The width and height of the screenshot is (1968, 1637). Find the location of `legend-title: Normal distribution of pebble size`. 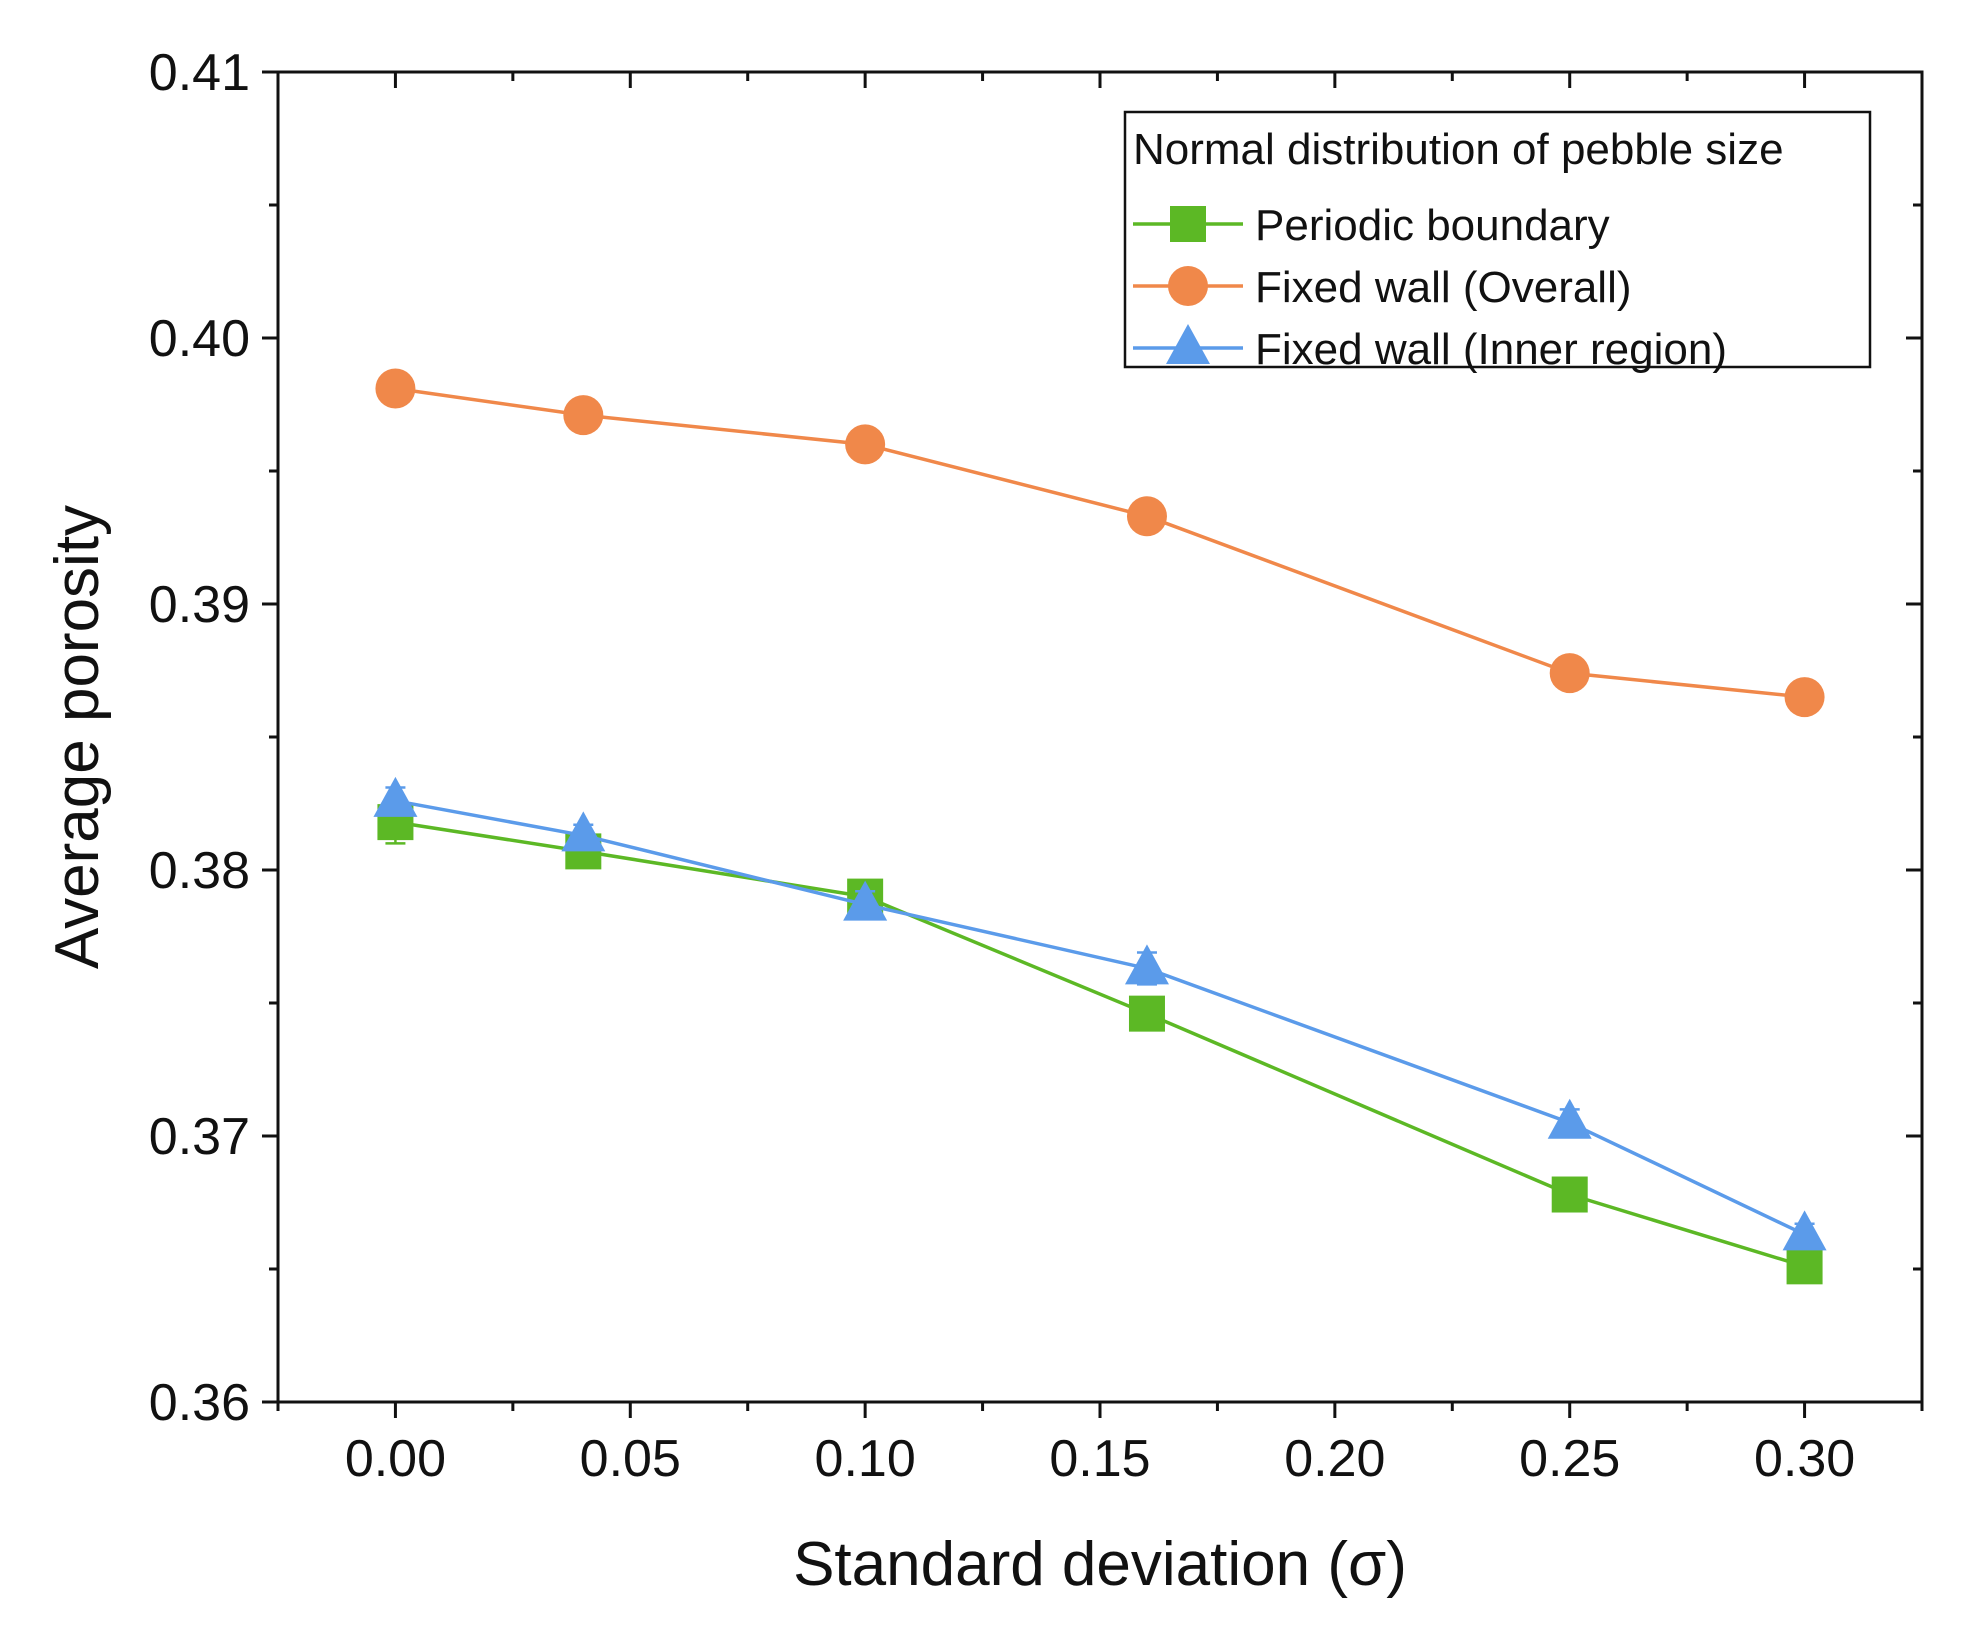

legend-title: Normal distribution of pebble size is located at coordinates (1458, 149).